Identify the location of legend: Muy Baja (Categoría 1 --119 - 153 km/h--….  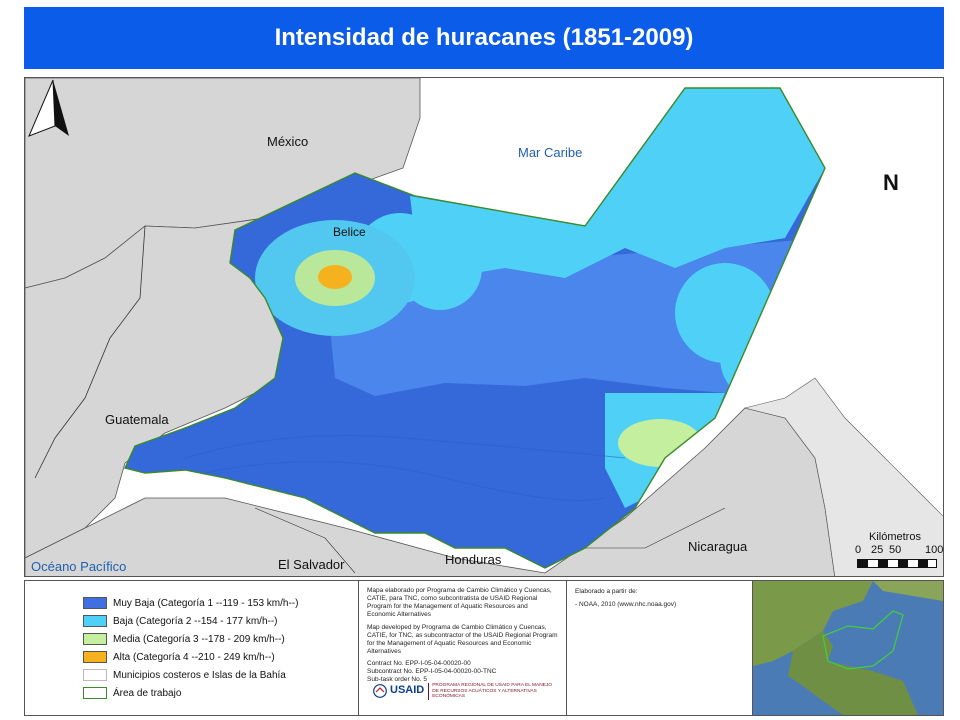
(192, 648).